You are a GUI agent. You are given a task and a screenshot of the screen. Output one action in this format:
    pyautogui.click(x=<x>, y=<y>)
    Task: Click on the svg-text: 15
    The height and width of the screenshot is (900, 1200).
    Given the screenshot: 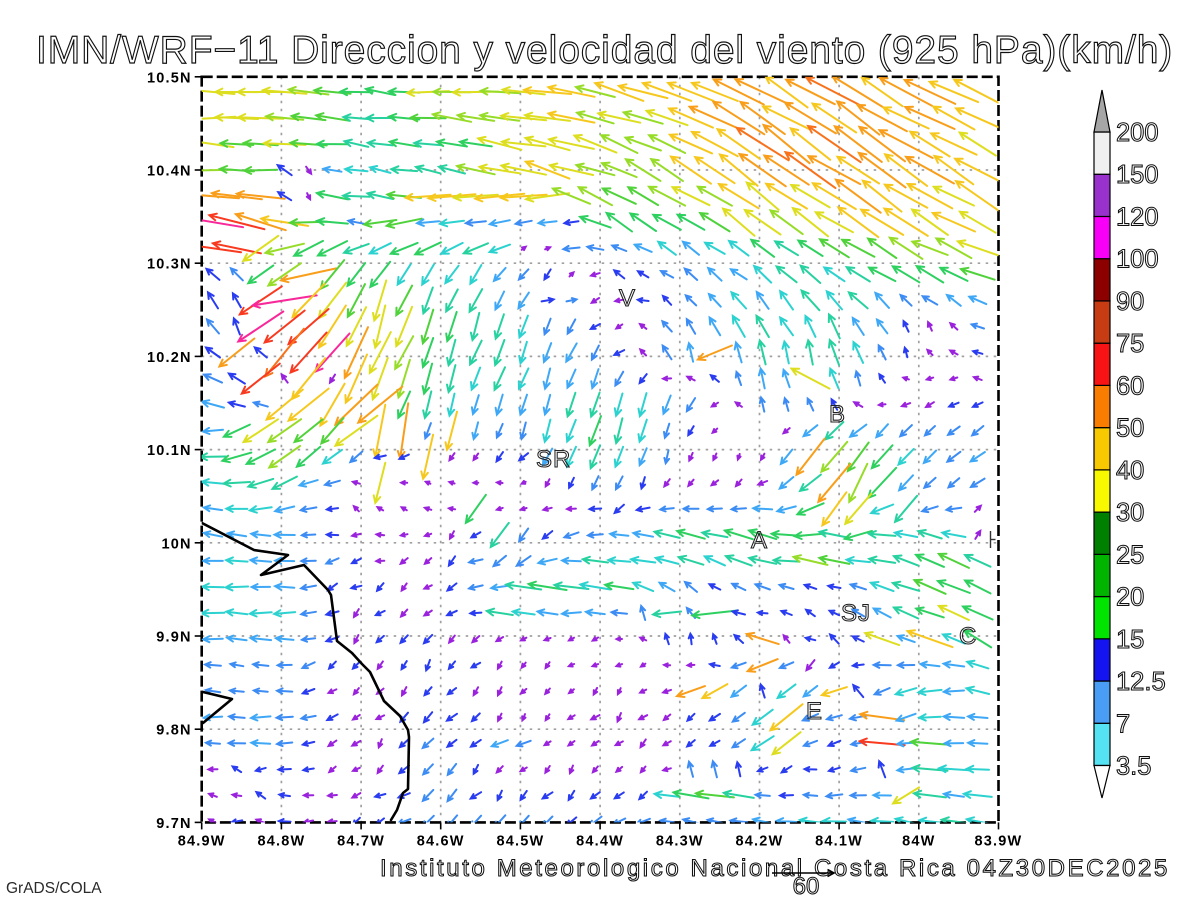 What is the action you would take?
    pyautogui.click(x=1130, y=640)
    